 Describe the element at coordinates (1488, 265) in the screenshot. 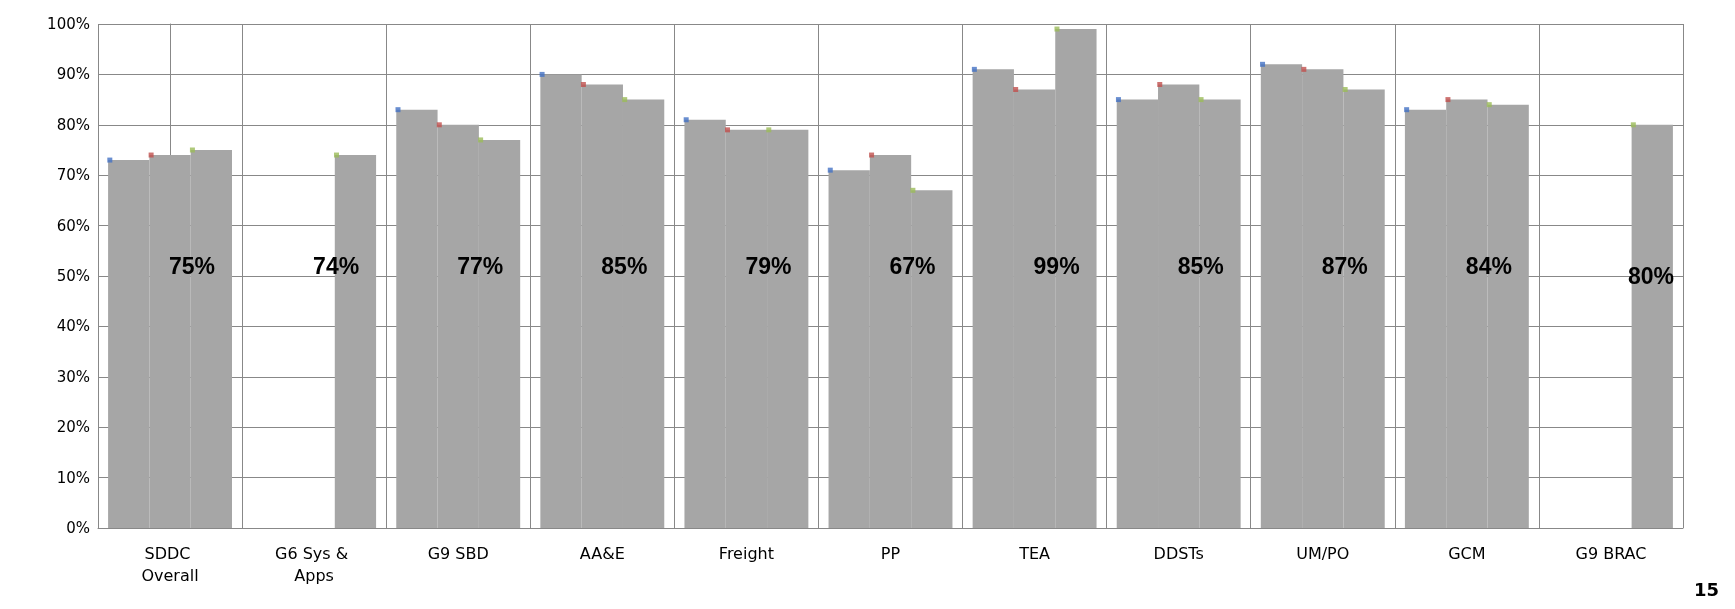

I see `annotation: 84%` at that location.